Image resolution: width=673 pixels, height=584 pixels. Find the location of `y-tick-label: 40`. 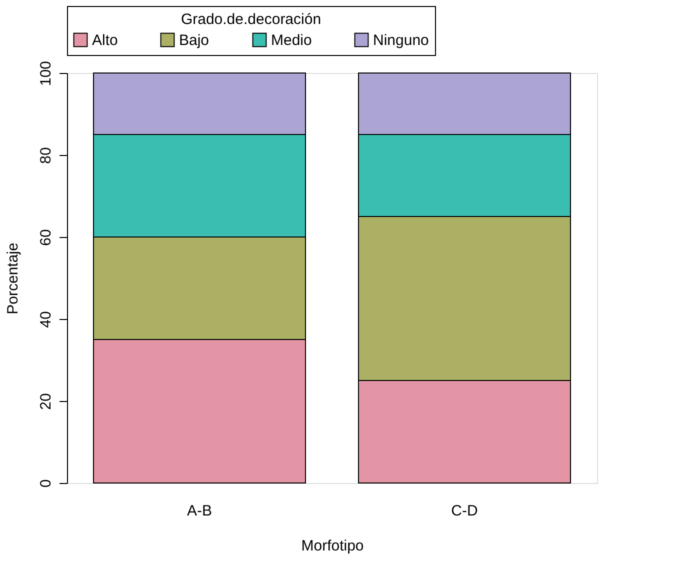

y-tick-label: 40 is located at coordinates (46, 319).